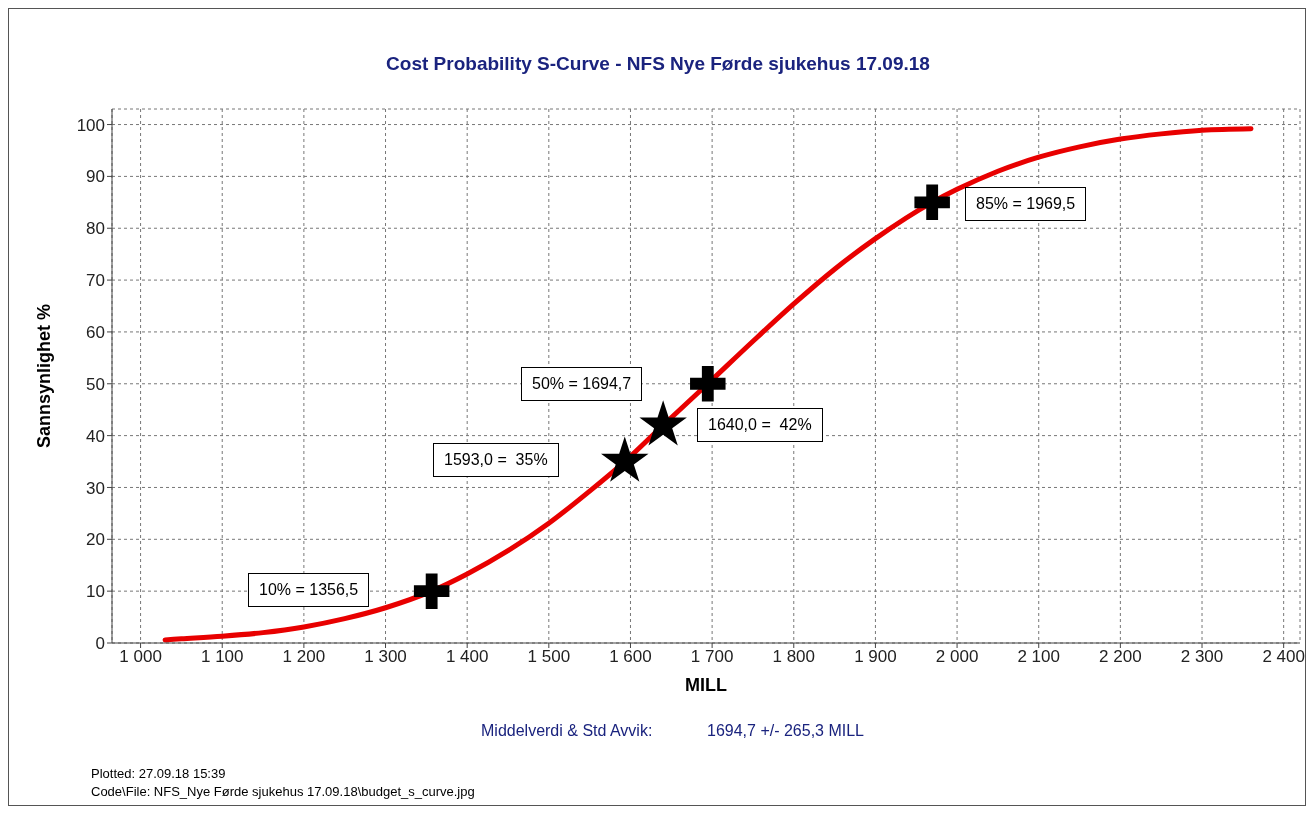 The width and height of the screenshot is (1314, 814). Describe the element at coordinates (95, 488) in the screenshot. I see `y-tick-label: 30` at that location.